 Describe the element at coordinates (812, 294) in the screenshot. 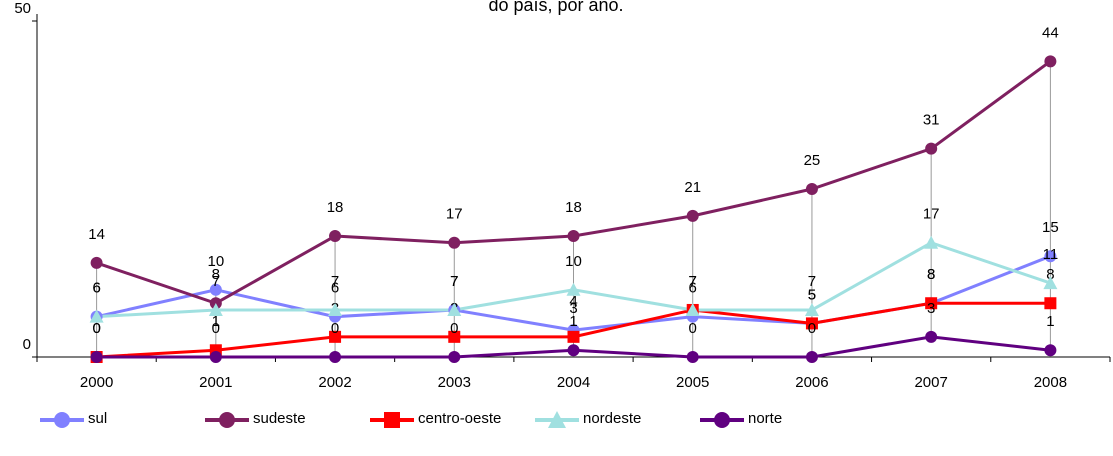

I see `data-label: 5` at that location.